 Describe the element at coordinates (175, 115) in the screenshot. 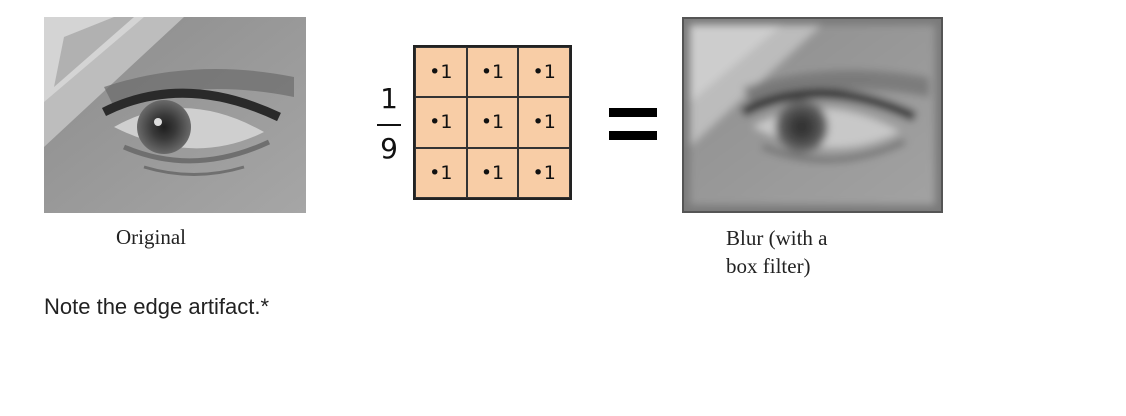

I see `original-eye-image` at that location.